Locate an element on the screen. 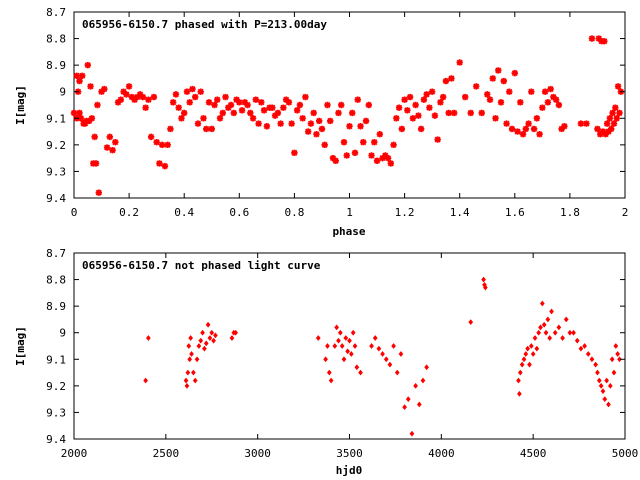 Image resolution: width=640 pixels, height=480 pixels. x-tick-label: 1.6 is located at coordinates (515, 212).